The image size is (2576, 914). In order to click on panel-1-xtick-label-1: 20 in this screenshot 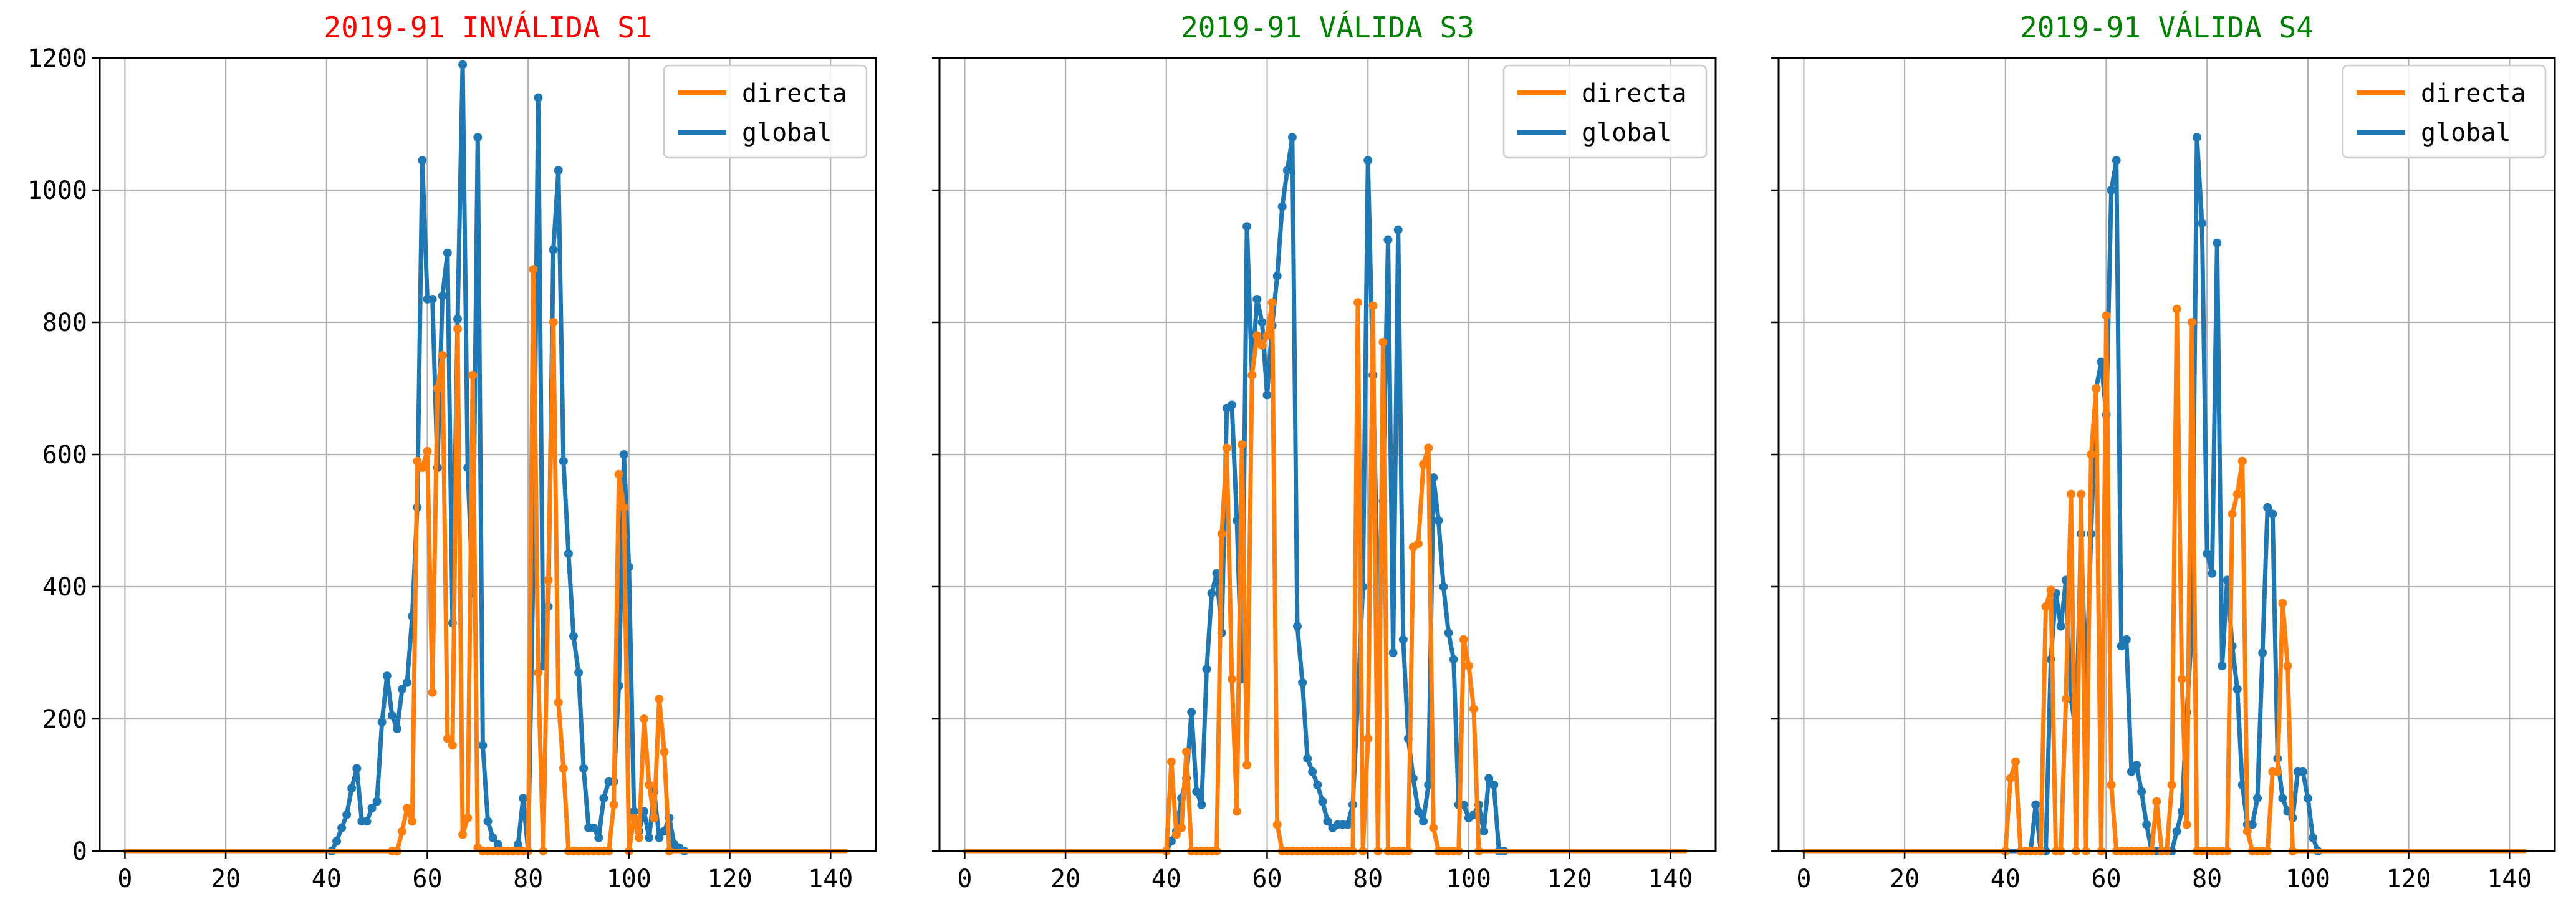, I will do `click(226, 879)`.